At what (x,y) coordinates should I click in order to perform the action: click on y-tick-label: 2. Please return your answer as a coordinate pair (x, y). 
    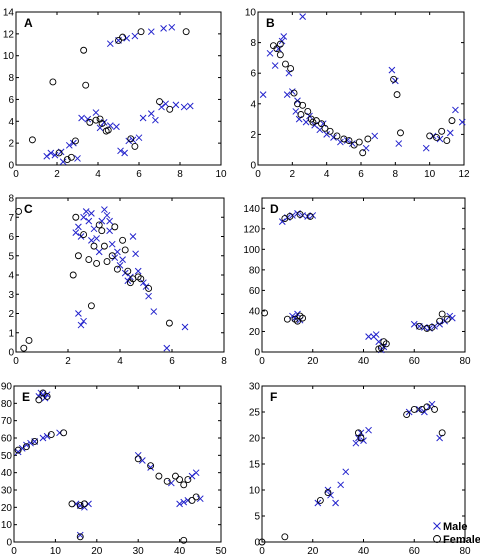
    Looking at the image, I should click on (11, 144).